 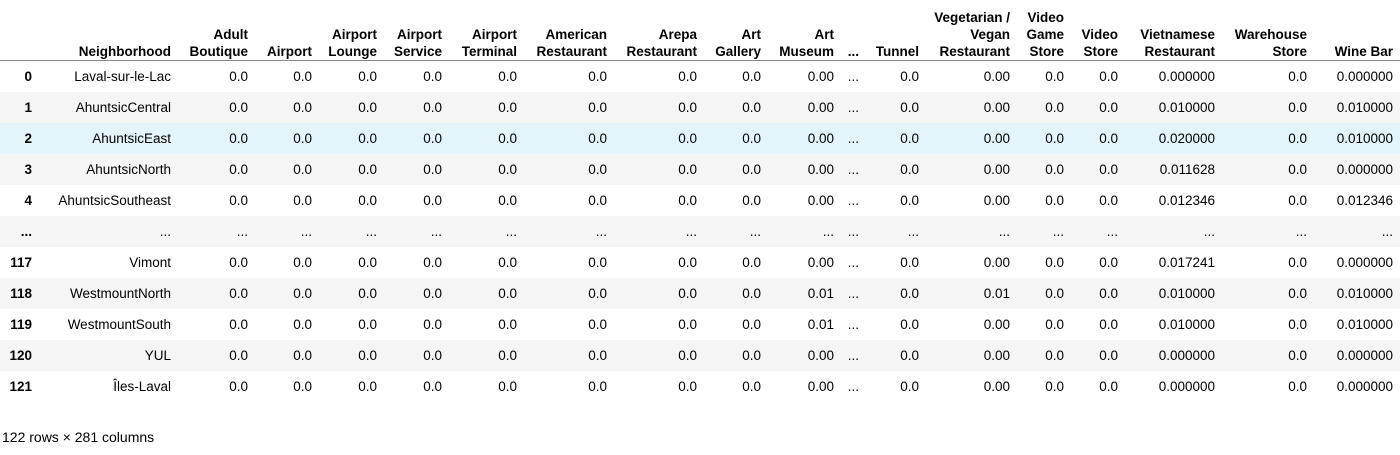 I want to click on row-index: 1, so click(x=28, y=107).